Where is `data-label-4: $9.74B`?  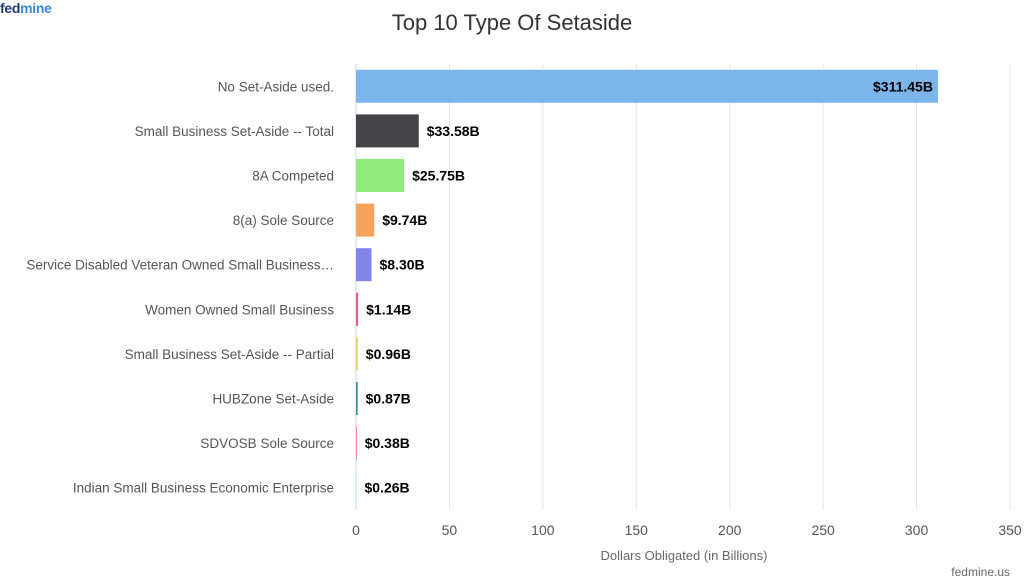 data-label-4: $9.74B is located at coordinates (404, 220).